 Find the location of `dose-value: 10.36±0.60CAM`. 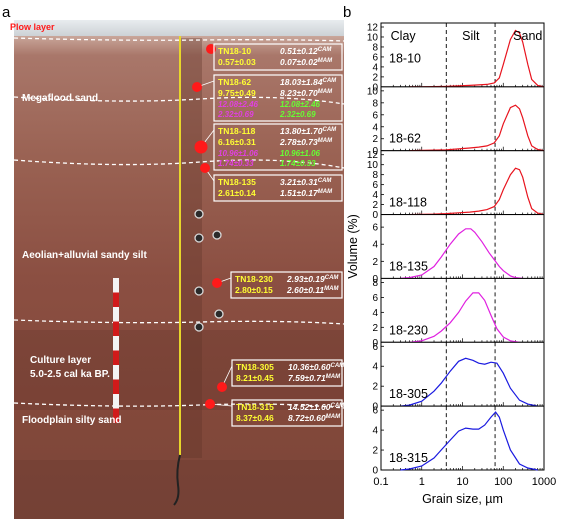

dose-value: 10.36±0.60CAM is located at coordinates (316, 367).